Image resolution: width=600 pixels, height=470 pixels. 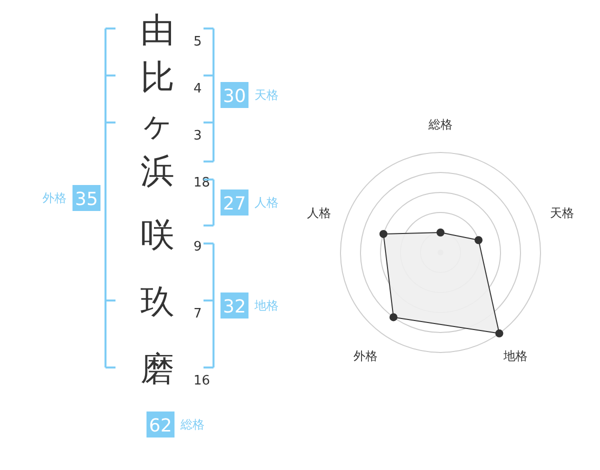 What do you see at coordinates (266, 95) in the screenshot?
I see `text: 天格` at bounding box center [266, 95].